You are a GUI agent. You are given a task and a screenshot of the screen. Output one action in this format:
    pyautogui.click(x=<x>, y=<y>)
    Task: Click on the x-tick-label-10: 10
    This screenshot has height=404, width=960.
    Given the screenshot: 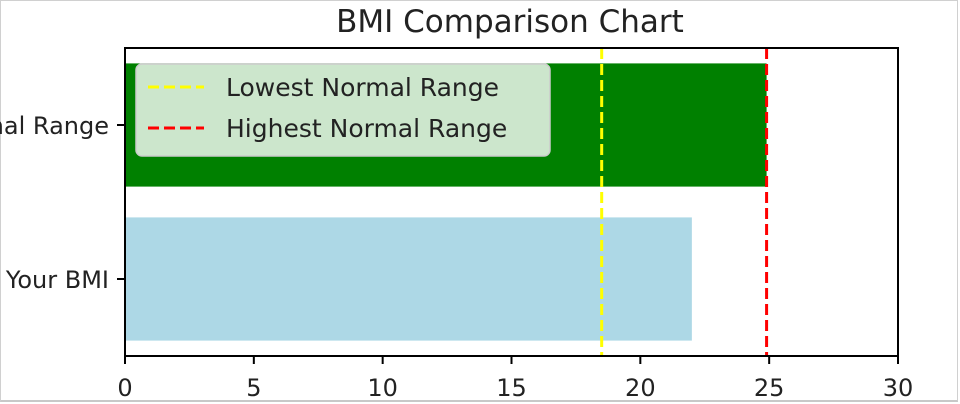 What is the action you would take?
    pyautogui.click(x=382, y=388)
    